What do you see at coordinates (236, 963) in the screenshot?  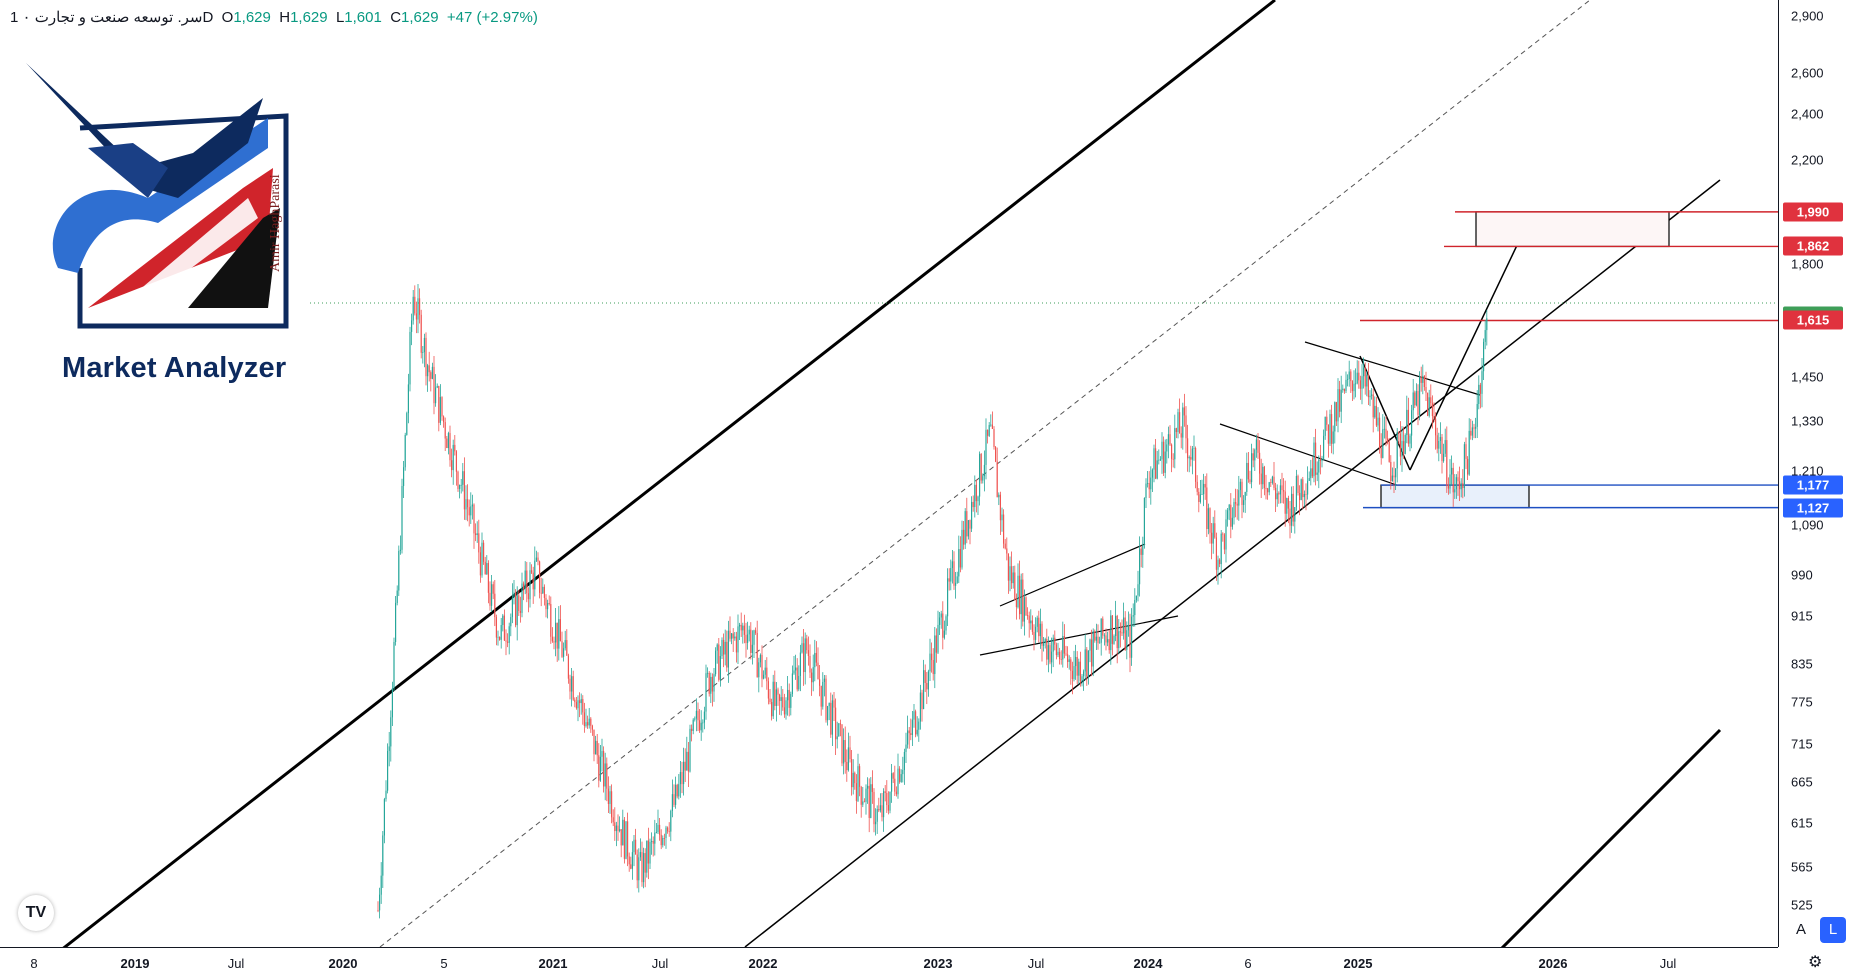 I see `time-label: Jul` at bounding box center [236, 963].